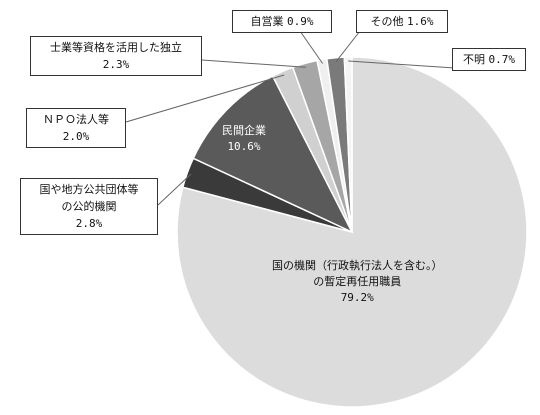 The height and width of the screenshot is (415, 540). Describe the element at coordinates (474, 59) in the screenshot. I see `callout-unknown-label: 不明` at that location.